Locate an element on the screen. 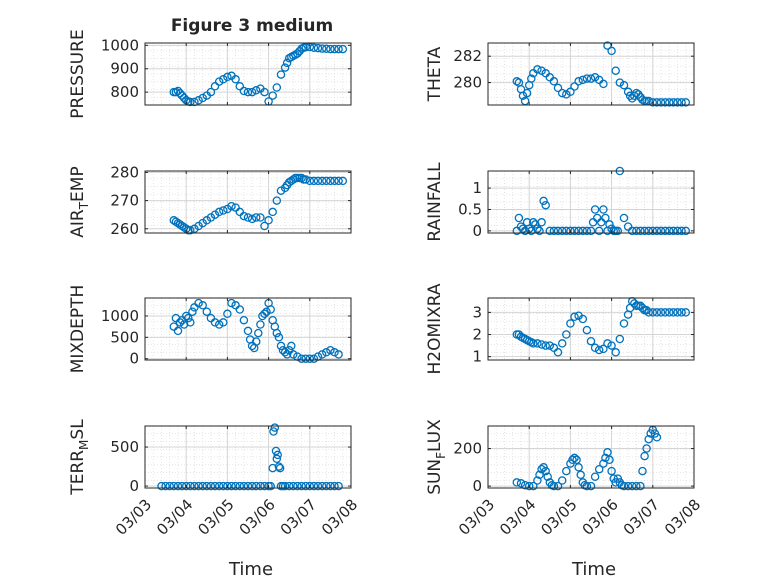  y-axis-label: PRESSURE is located at coordinates (78, 73).